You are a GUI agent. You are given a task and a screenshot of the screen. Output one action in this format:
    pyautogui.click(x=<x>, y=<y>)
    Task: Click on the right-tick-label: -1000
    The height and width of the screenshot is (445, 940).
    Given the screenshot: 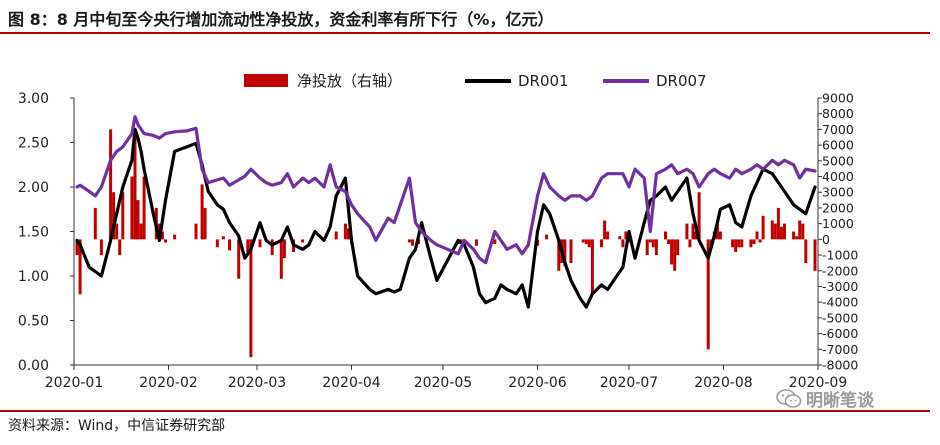 What is the action you would take?
    pyautogui.click(x=840, y=255)
    